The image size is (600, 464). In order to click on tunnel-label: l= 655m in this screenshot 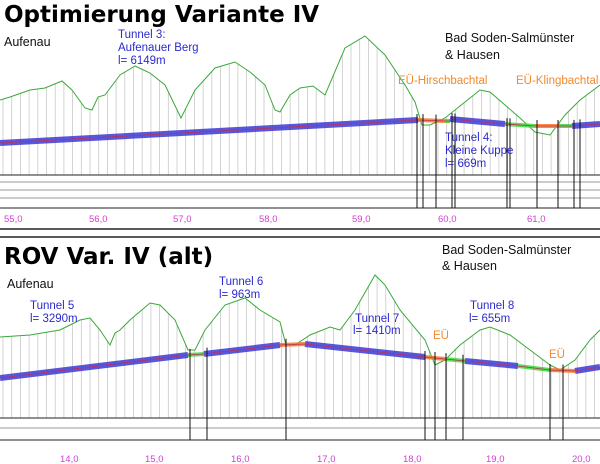, I will do `click(489, 319)`.